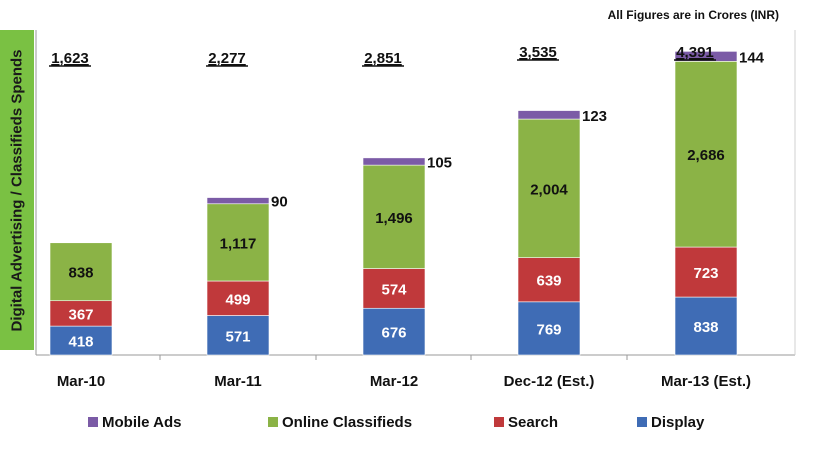 The height and width of the screenshot is (450, 815). Describe the element at coordinates (394, 381) in the screenshot. I see `x-tick-label: Mar-12` at that location.